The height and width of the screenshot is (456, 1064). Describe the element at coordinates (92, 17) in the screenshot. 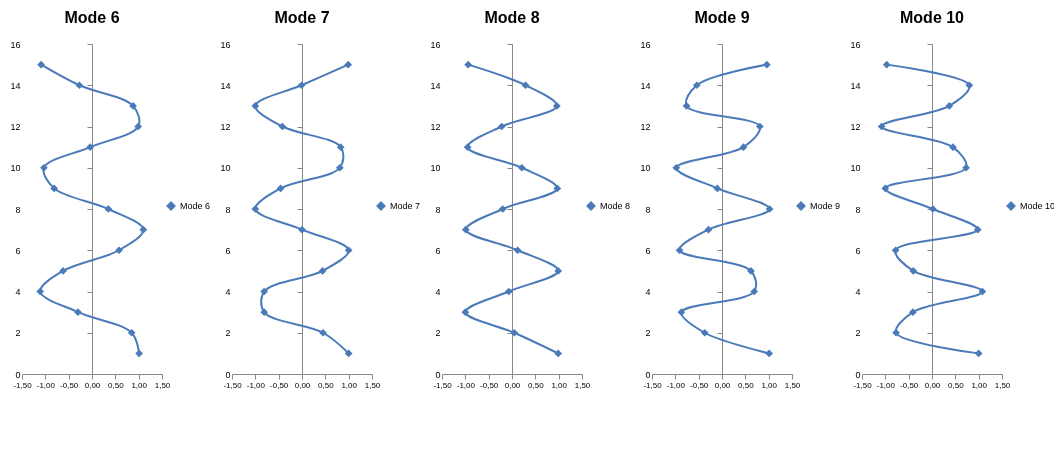

I see `chart-title: Mode 6` at that location.